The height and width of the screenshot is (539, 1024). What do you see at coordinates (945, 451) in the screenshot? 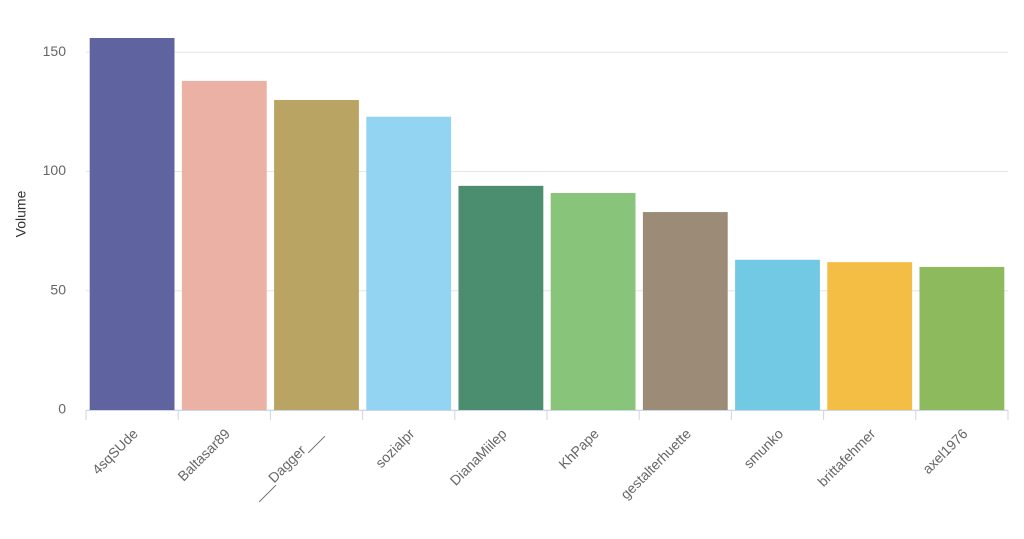
I see `x-tick-label: axel1976` at bounding box center [945, 451].